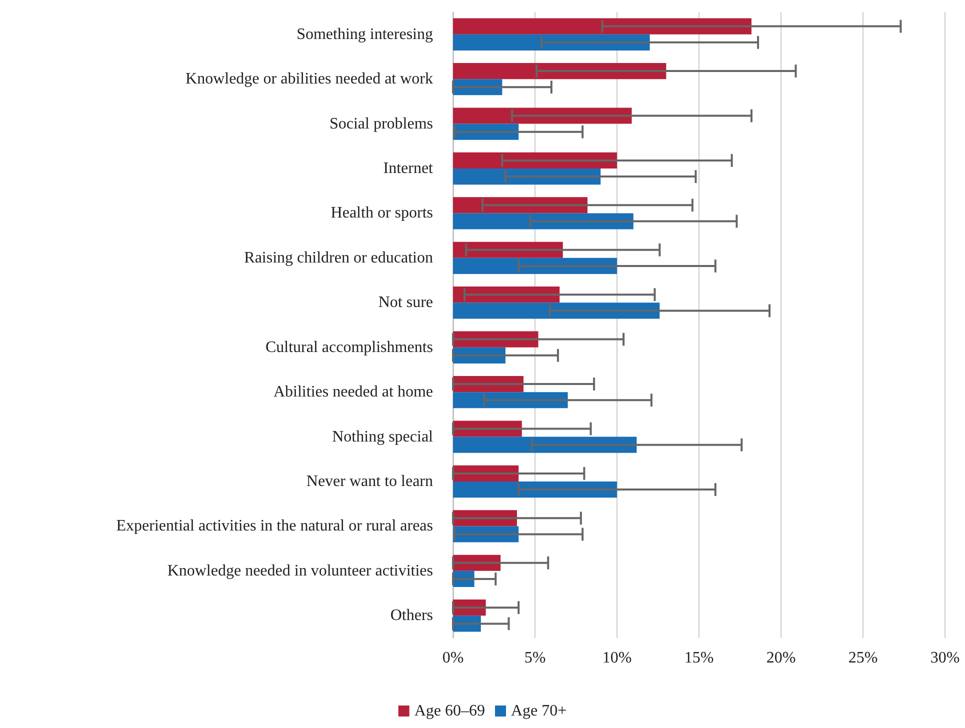 The image size is (965, 728). What do you see at coordinates (338, 257) in the screenshot?
I see `y-tick-label: Raising children or education` at bounding box center [338, 257].